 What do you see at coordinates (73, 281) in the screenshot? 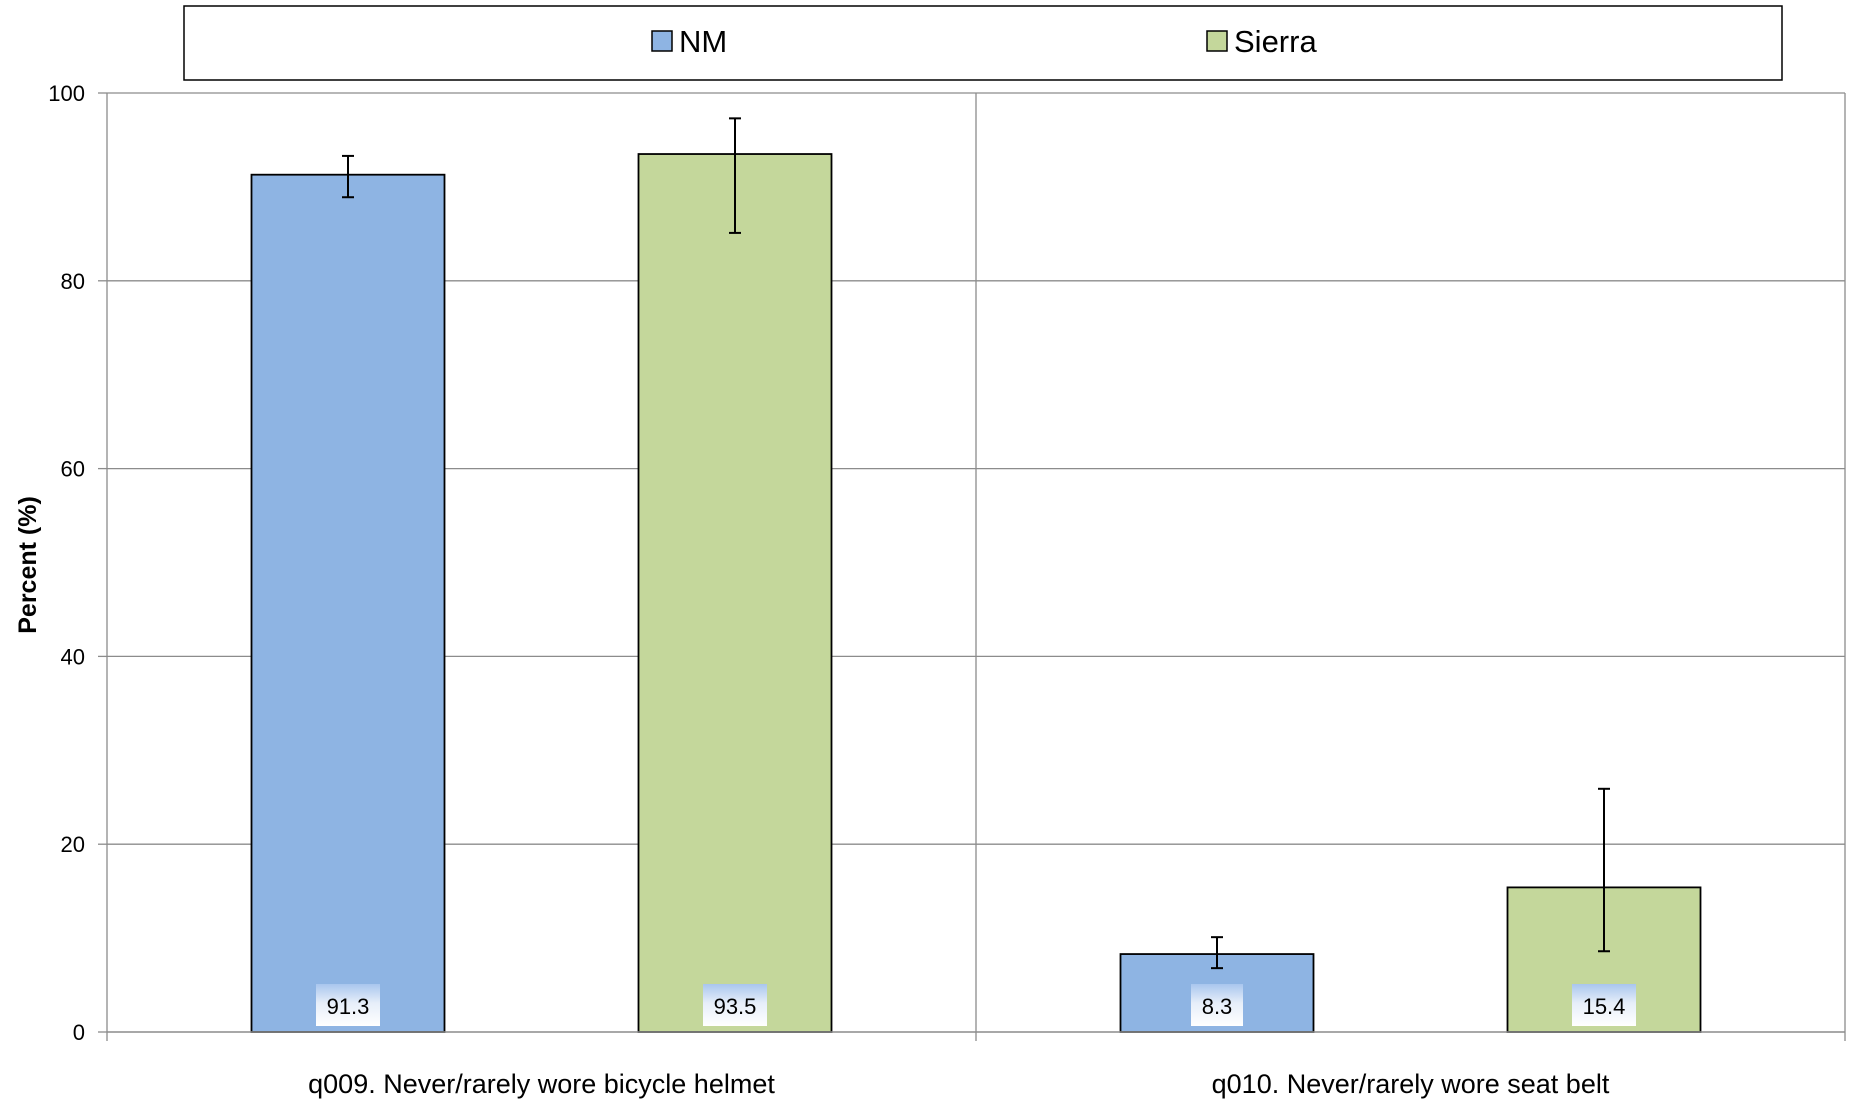
I see `y-tick-label: 80` at bounding box center [73, 281].